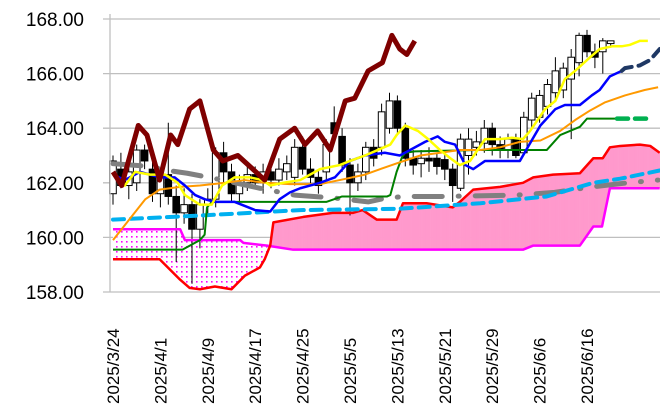  Describe the element at coordinates (160, 371) in the screenshot. I see `x-tick-label: 2025/4/1` at that location.